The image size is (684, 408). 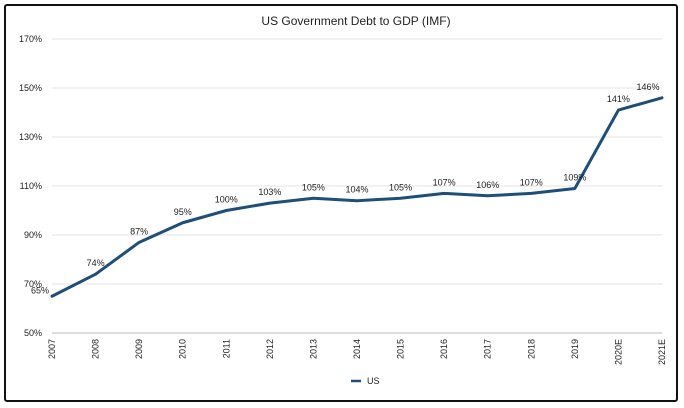 I want to click on chart-title: US Government Debt to GDP (IMF), so click(x=355, y=21).